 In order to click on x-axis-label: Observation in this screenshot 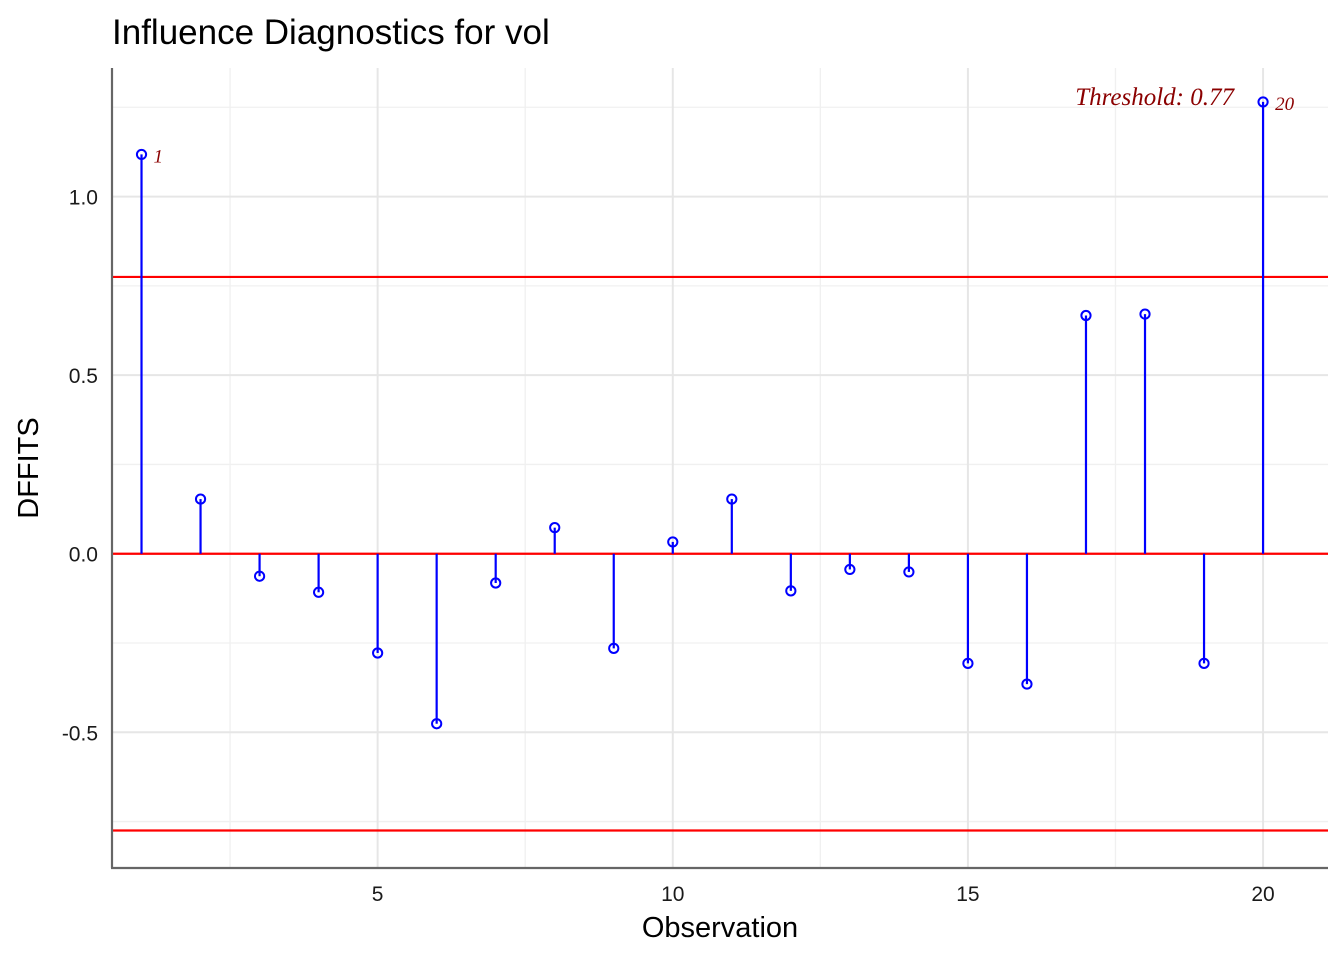, I will do `click(720, 928)`.